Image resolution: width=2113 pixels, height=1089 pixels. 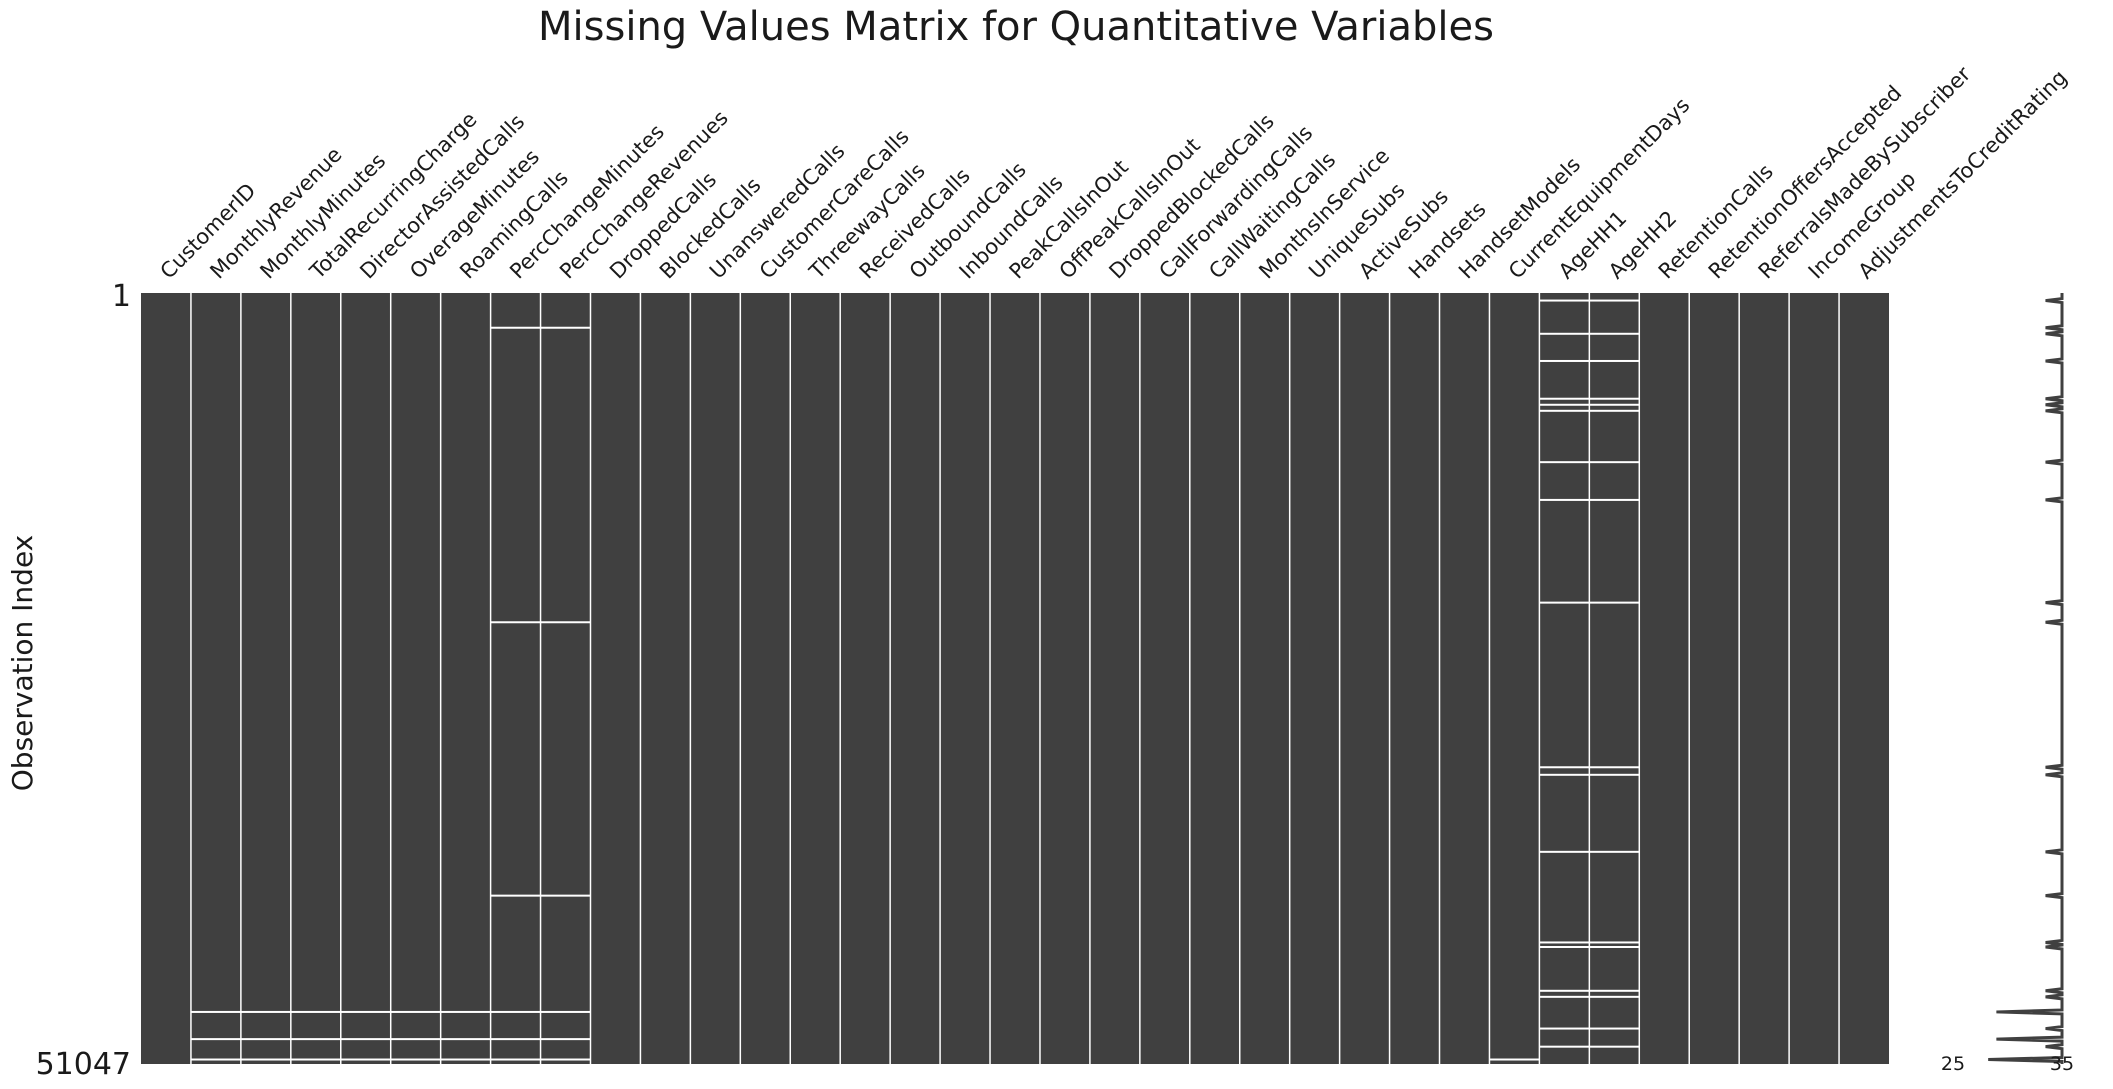 I want to click on matrix-column-age-hh2, so click(x=1614, y=678).